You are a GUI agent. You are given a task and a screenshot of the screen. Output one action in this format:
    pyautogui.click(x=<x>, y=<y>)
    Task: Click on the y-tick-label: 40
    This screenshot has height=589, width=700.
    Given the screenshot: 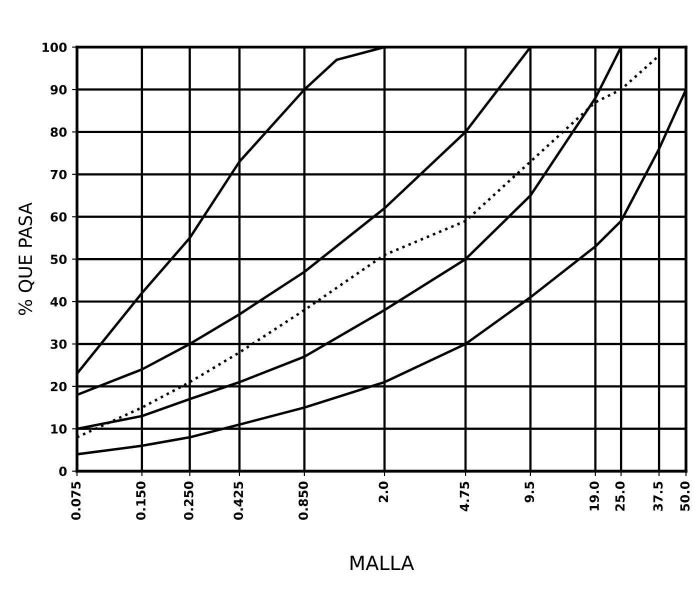 What is the action you would take?
    pyautogui.click(x=58, y=301)
    